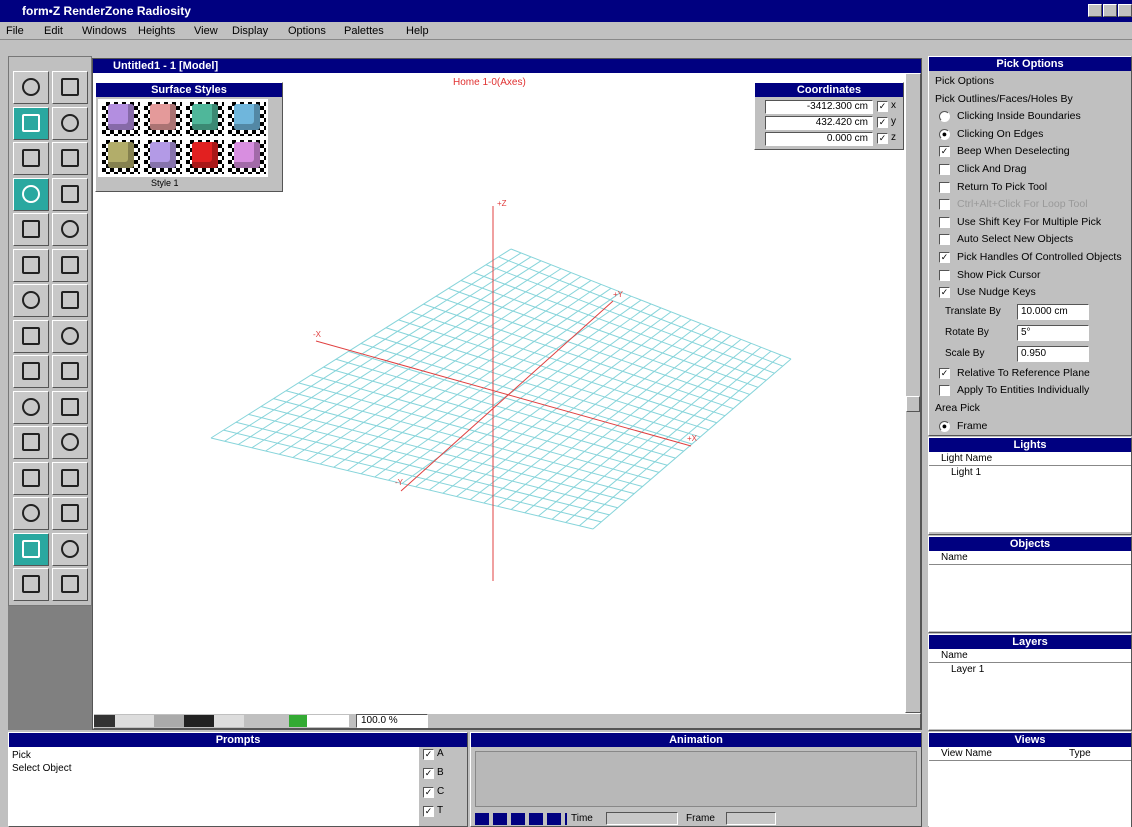 The image size is (1132, 827). What do you see at coordinates (1053, 311) in the screenshot?
I see `field-input: 10.000 cm` at bounding box center [1053, 311].